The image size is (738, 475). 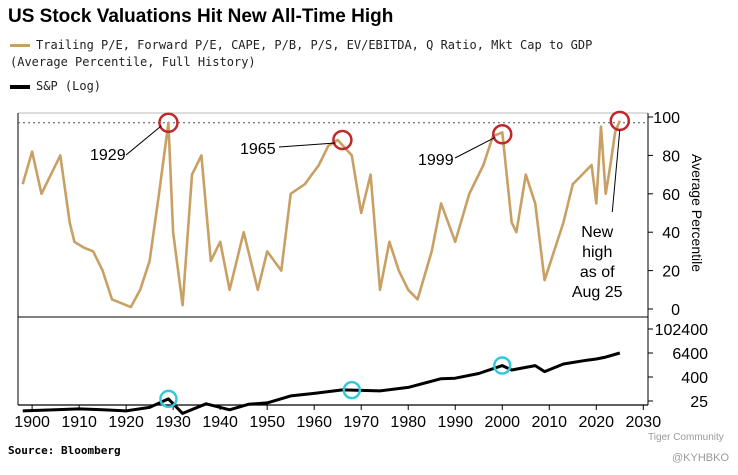 I want to click on x-tick-label: 2020, so click(x=596, y=422).